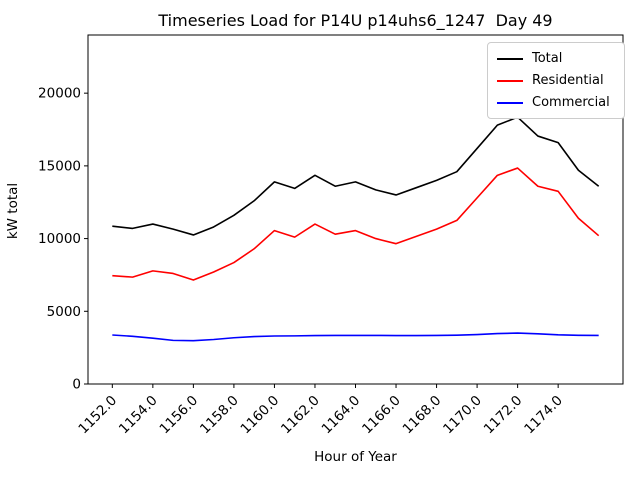 The height and width of the screenshot is (480, 640). I want to click on x-axis-label: Hour of Year, so click(355, 457).